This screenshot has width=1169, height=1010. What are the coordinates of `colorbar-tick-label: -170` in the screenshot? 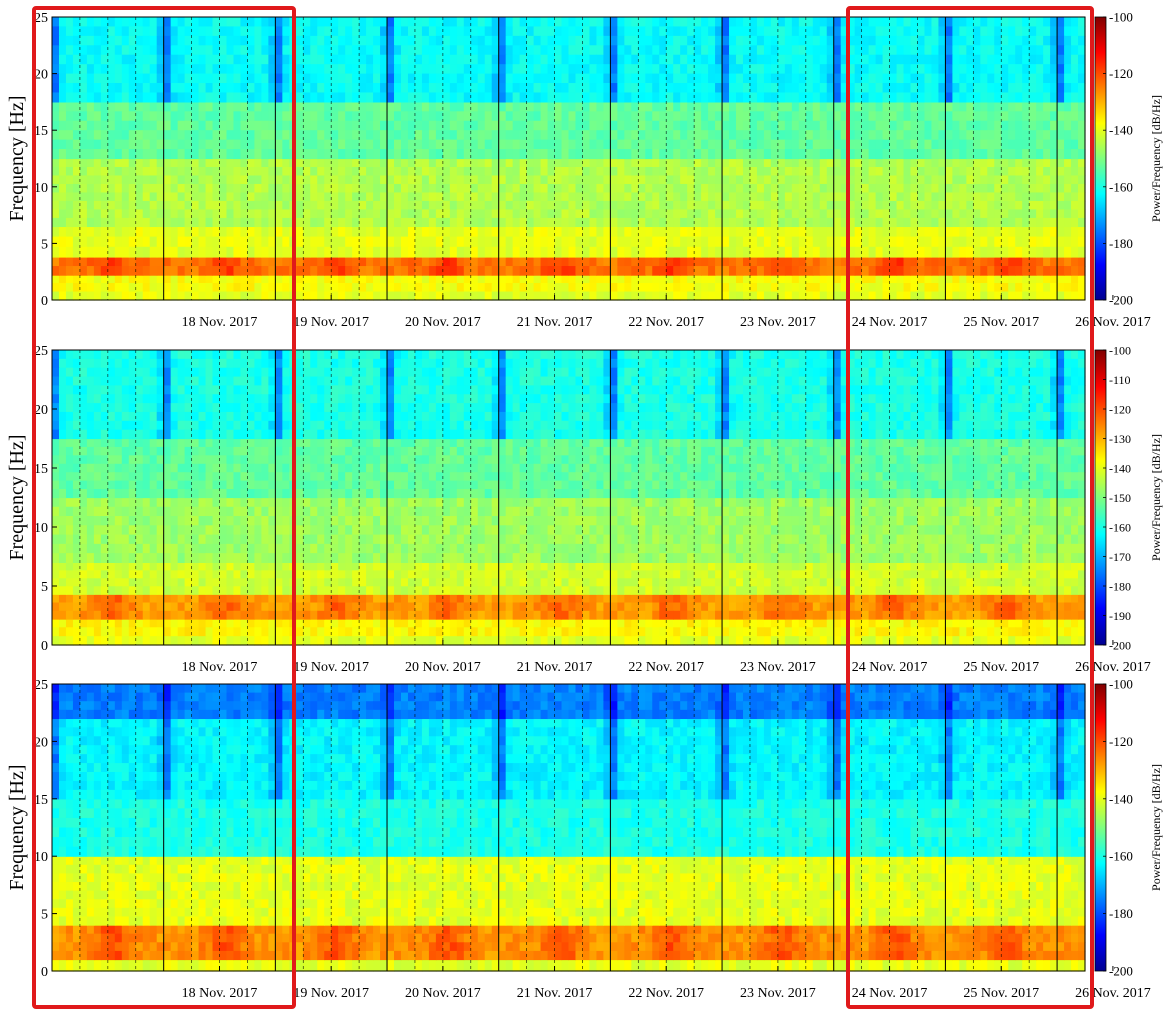 It's located at (1120, 557).